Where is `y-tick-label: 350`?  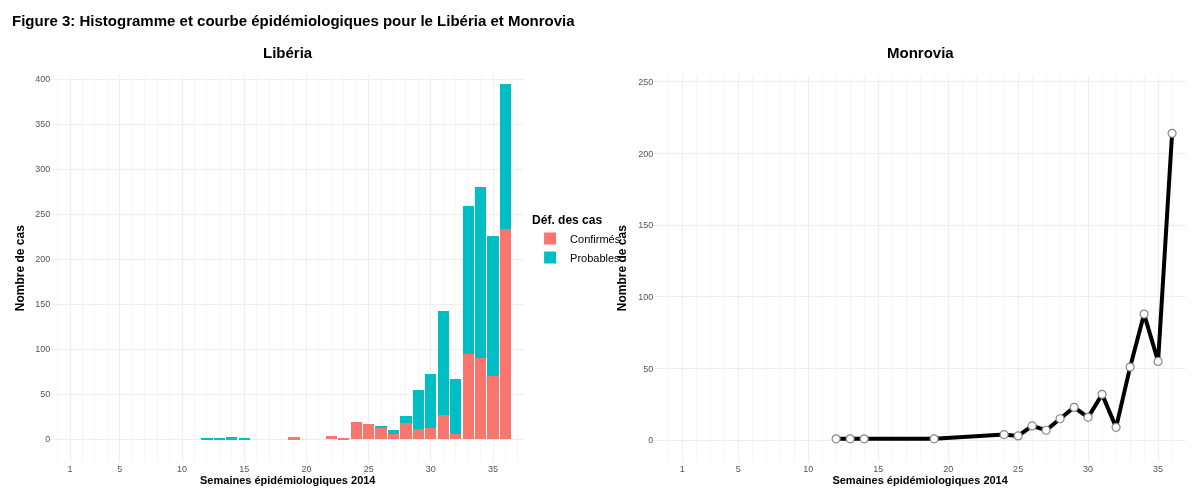
y-tick-label: 350 is located at coordinates (43, 124).